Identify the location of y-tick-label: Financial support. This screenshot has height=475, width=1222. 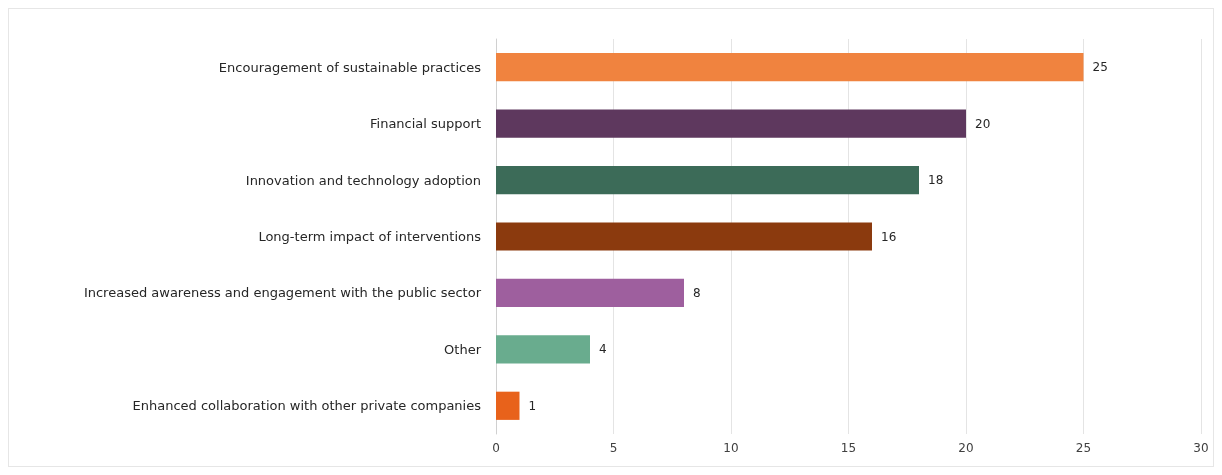
(425, 124).